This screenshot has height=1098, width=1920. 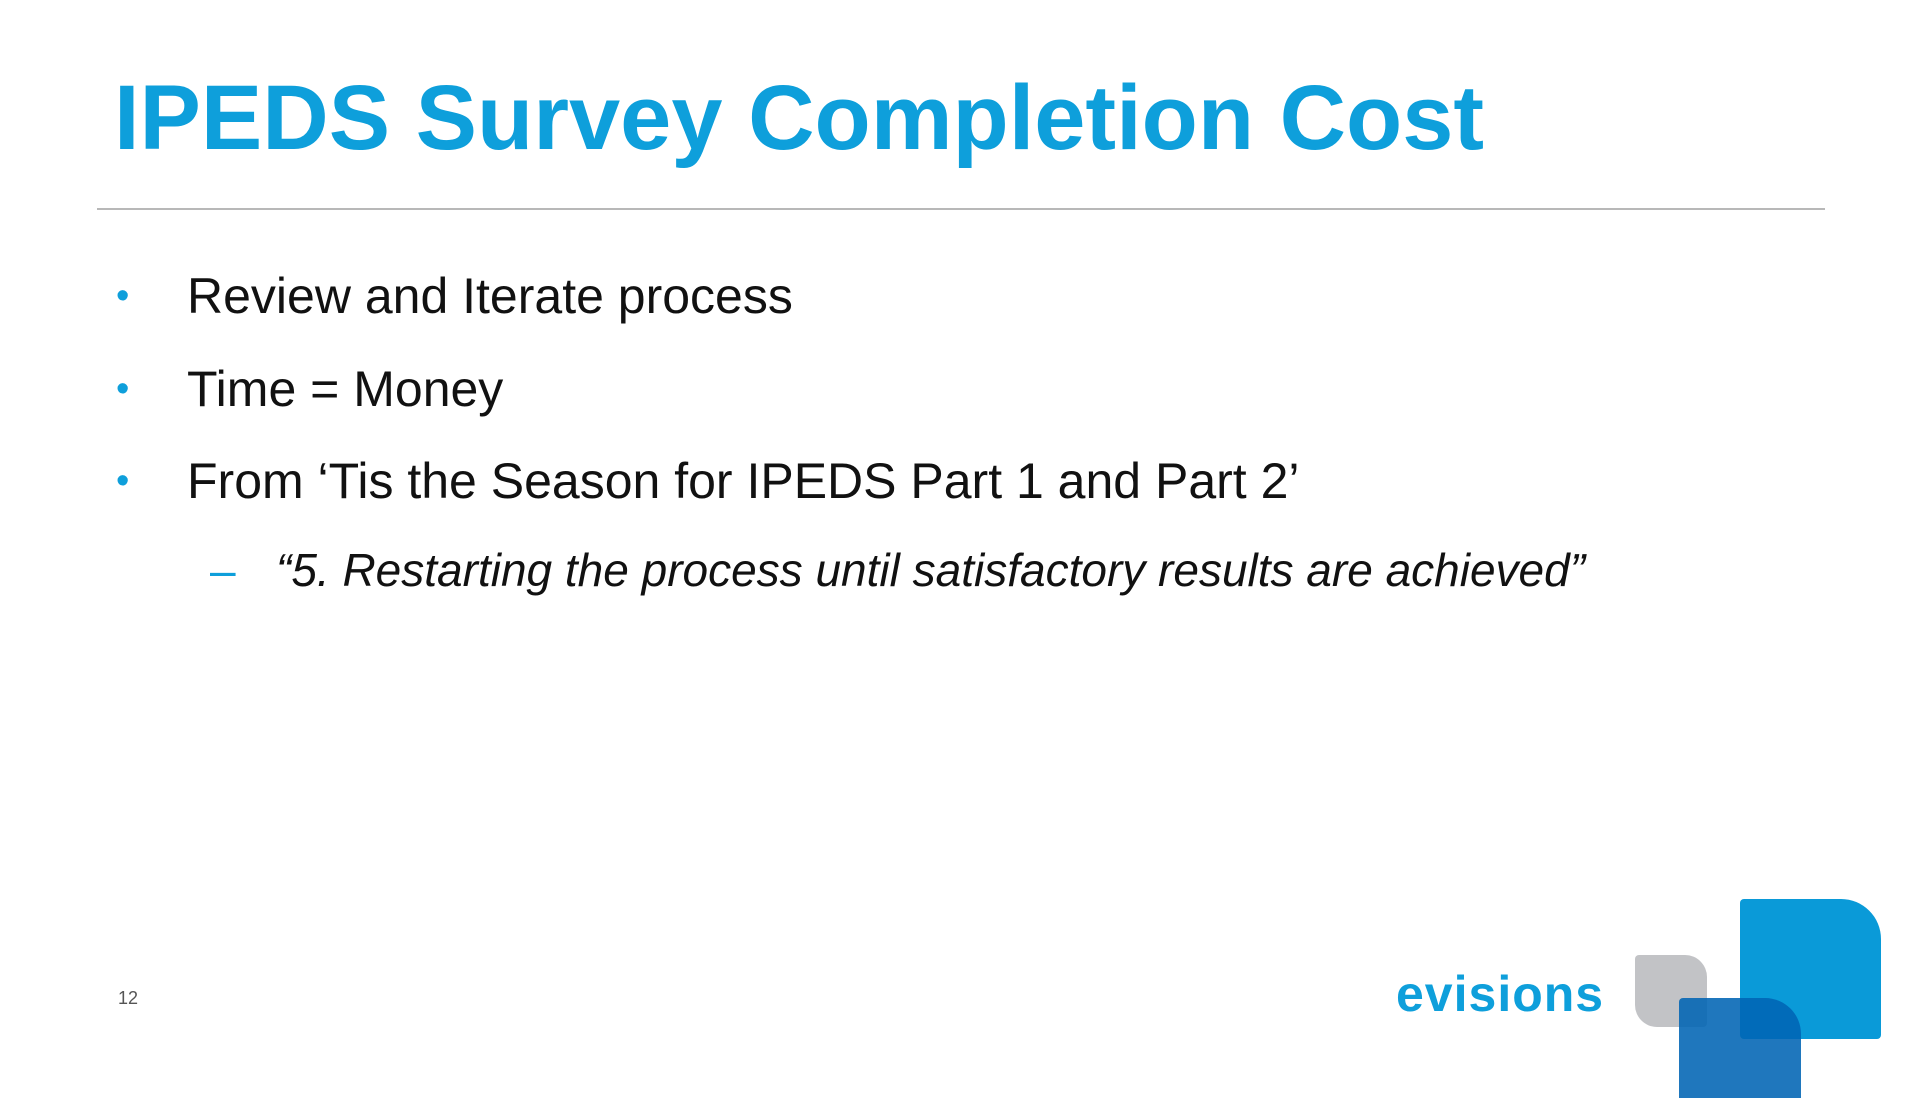 I want to click on page-number: 12, so click(x=128, y=998).